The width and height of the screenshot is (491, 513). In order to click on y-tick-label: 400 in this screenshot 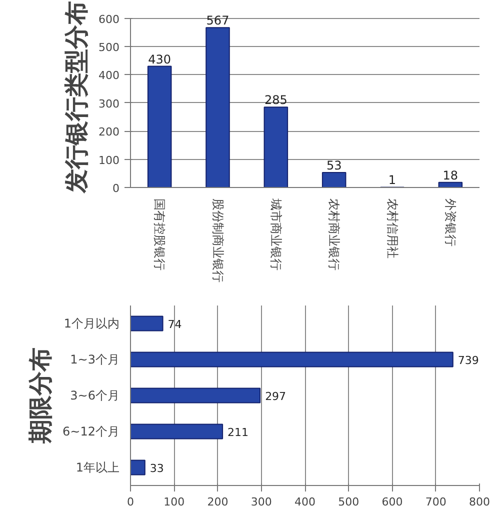, I will do `click(109, 75)`.